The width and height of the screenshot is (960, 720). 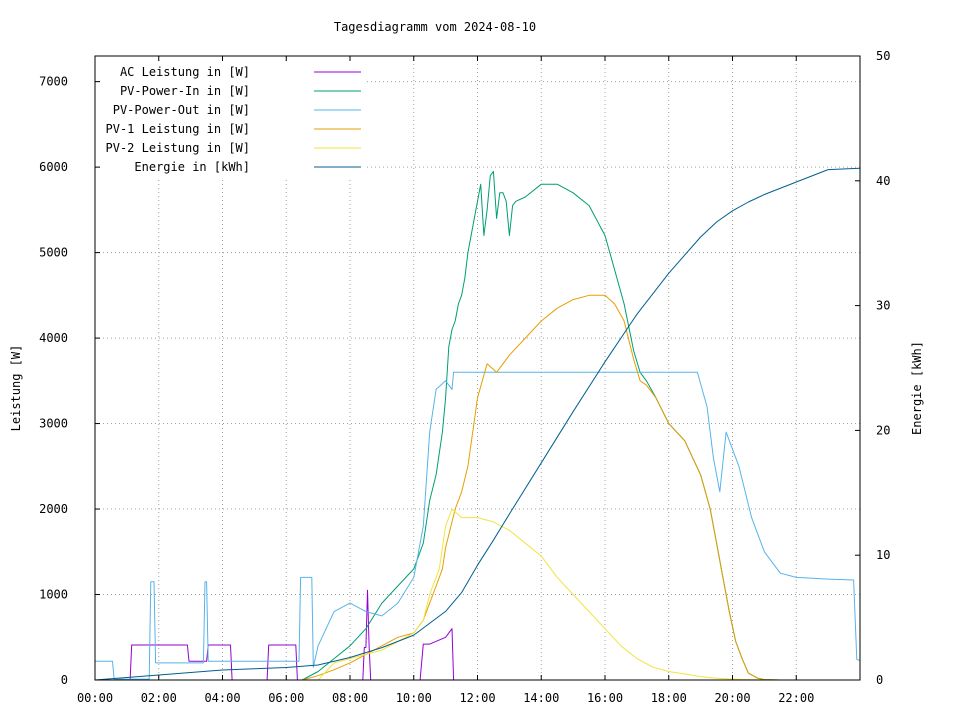 What do you see at coordinates (732, 698) in the screenshot?
I see `x-tick-label: 20:00` at bounding box center [732, 698].